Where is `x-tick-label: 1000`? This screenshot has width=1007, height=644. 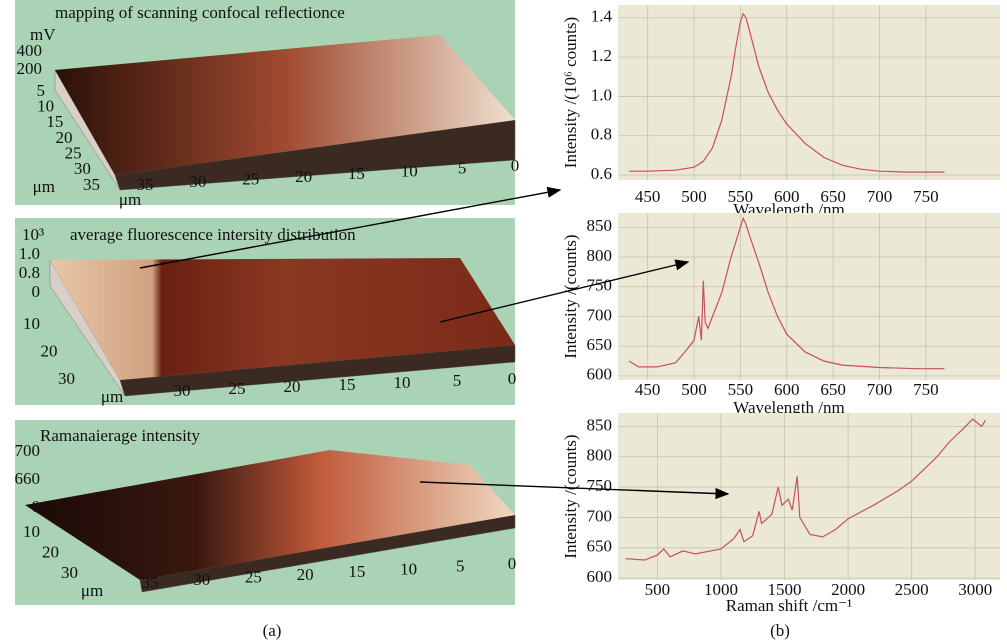 x-tick-label: 1000 is located at coordinates (721, 589).